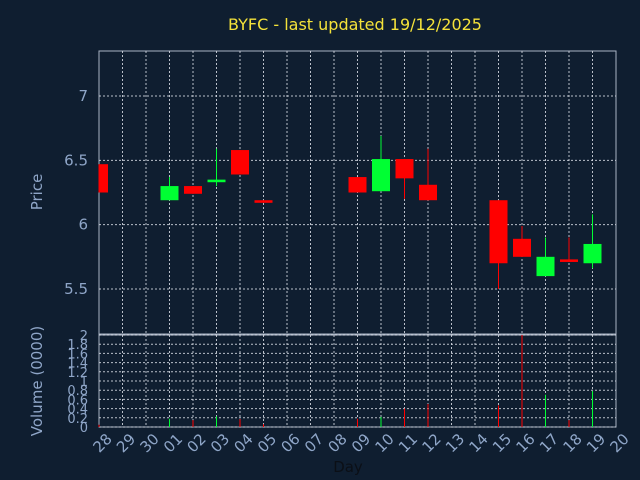 The height and width of the screenshot is (480, 640). What do you see at coordinates (479, 443) in the screenshot?
I see `x-tick-label: 14` at bounding box center [479, 443].